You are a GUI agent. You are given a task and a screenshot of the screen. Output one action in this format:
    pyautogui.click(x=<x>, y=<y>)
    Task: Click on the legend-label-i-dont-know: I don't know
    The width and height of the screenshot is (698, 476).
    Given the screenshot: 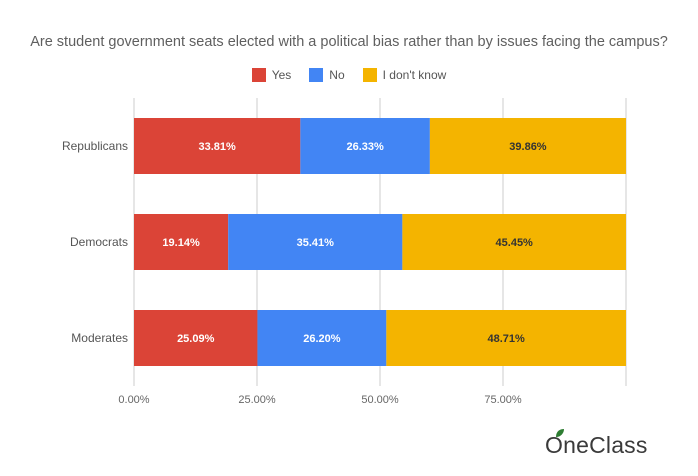 What is the action you would take?
    pyautogui.click(x=414, y=75)
    